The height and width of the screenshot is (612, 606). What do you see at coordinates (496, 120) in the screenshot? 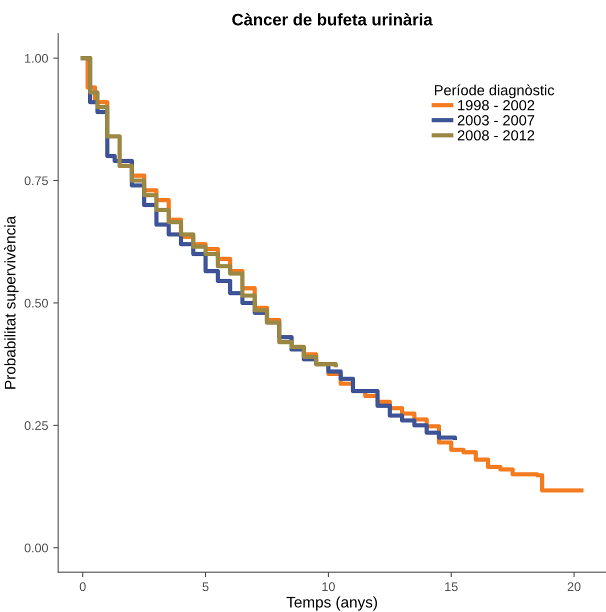
I see `legend-label: 2003 - 2007` at bounding box center [496, 120].